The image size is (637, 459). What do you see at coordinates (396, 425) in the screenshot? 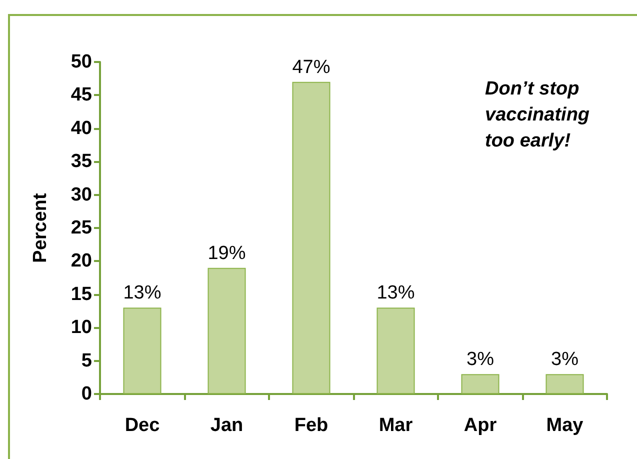
I see `x-tick-label: Mar` at bounding box center [396, 425].